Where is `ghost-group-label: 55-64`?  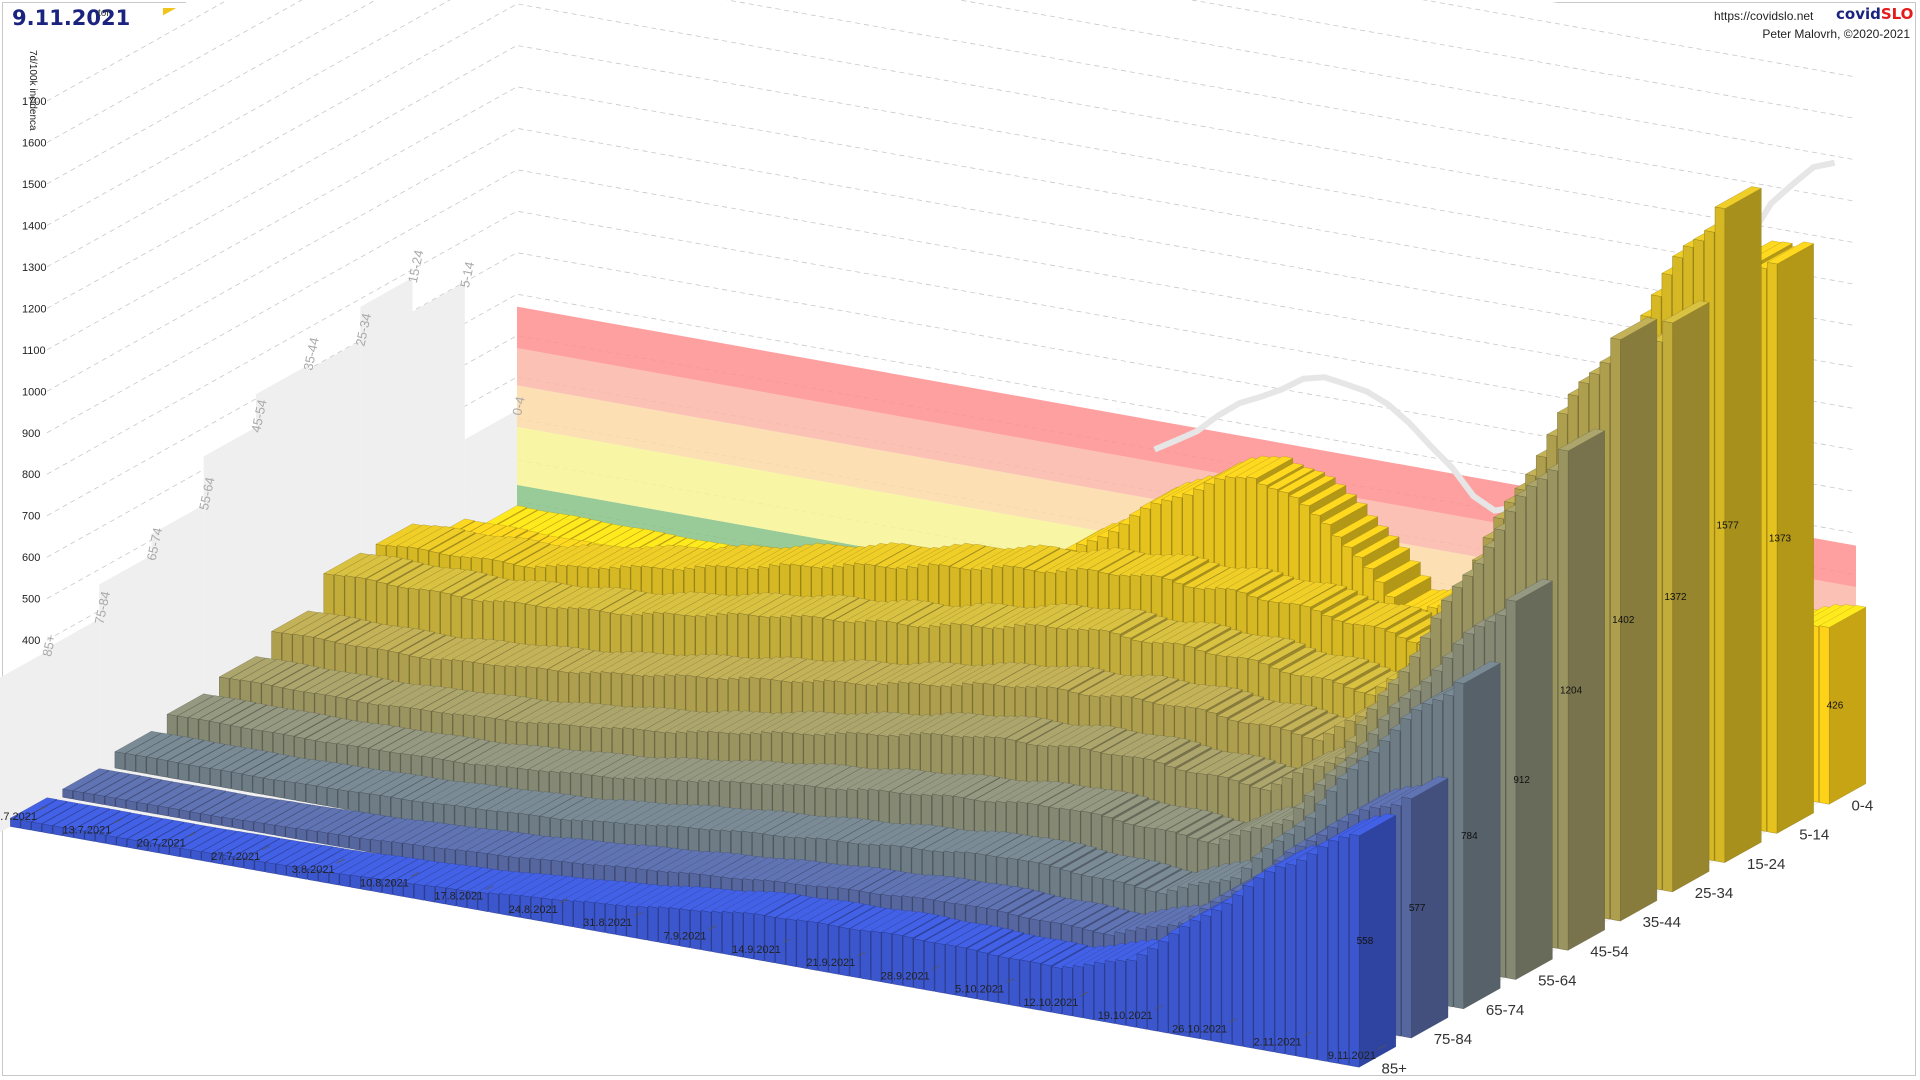
ghost-group-label: 55-64 is located at coordinates (207, 494).